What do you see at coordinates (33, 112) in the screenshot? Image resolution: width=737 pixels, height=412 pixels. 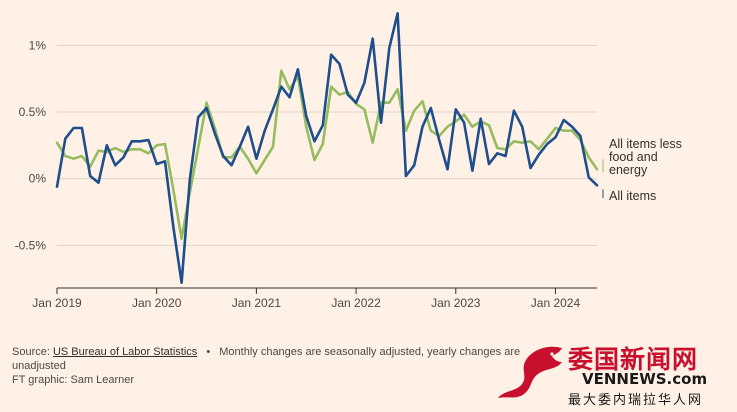 I see `y-tick-label: 0.5%` at bounding box center [33, 112].